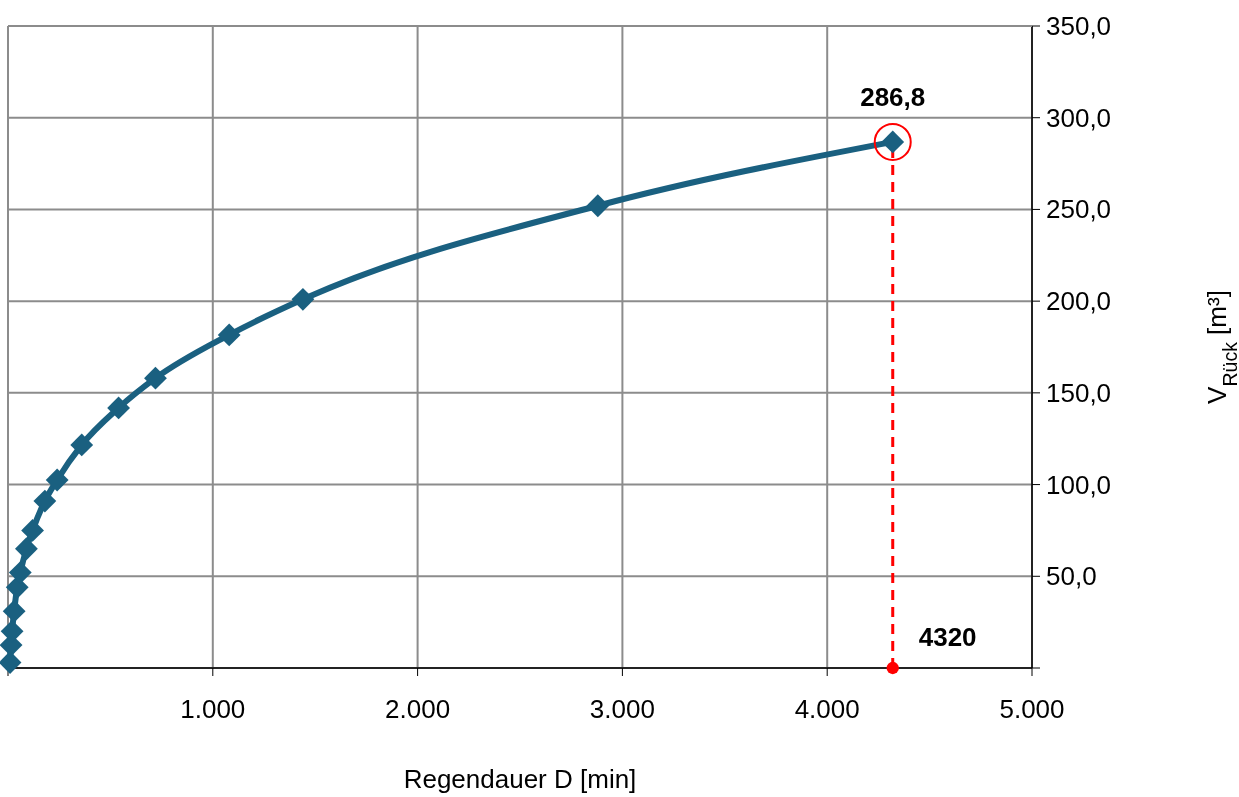 This screenshot has height=797, width=1239. Describe the element at coordinates (1079, 301) in the screenshot. I see `y-tick-label: 200,0` at that location.